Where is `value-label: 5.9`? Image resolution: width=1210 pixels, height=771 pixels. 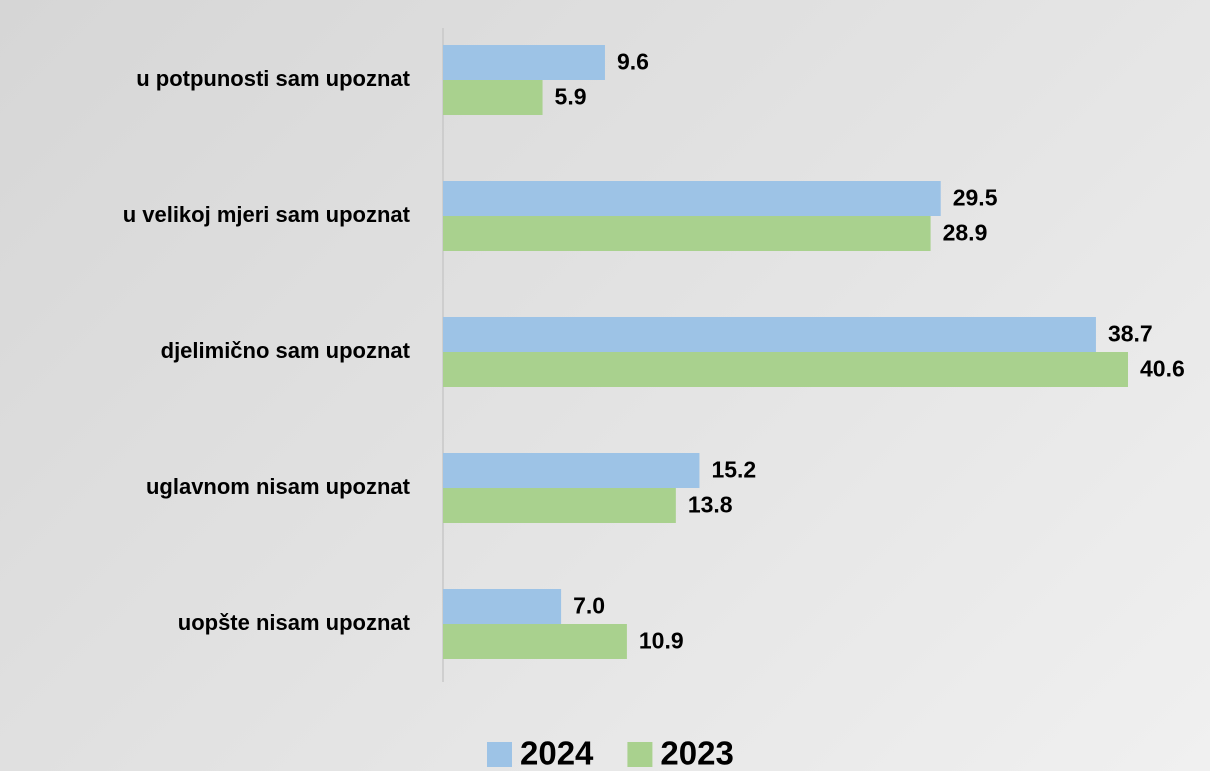 value-label: 5.9 is located at coordinates (571, 97).